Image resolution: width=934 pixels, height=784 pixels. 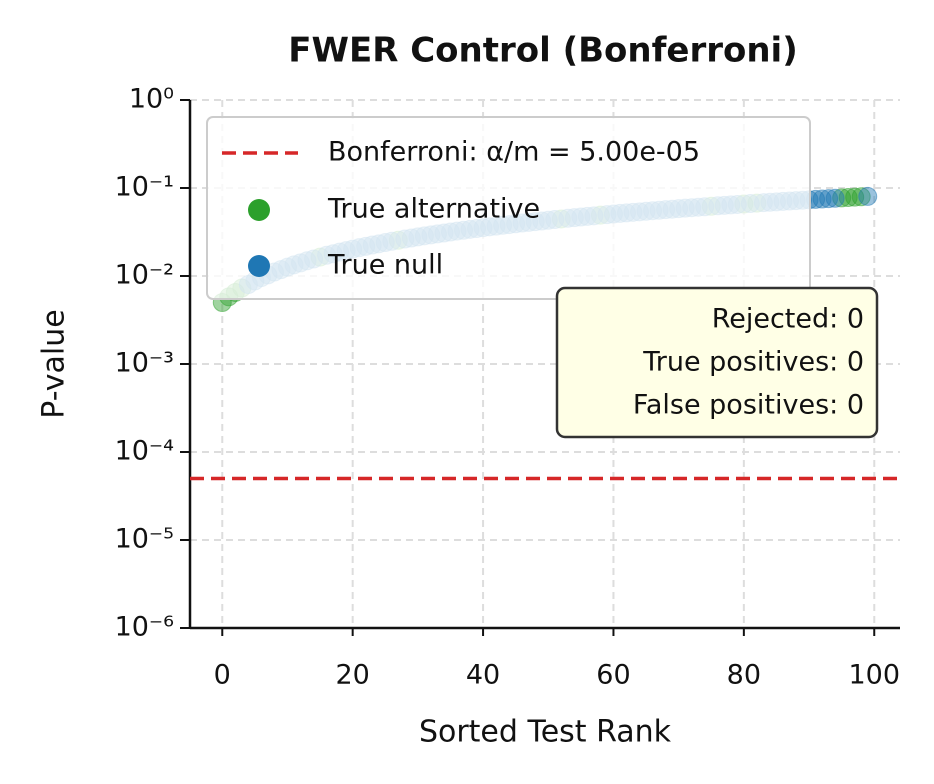 I want to click on annotation-text: False positives: 0, so click(x=748, y=405).